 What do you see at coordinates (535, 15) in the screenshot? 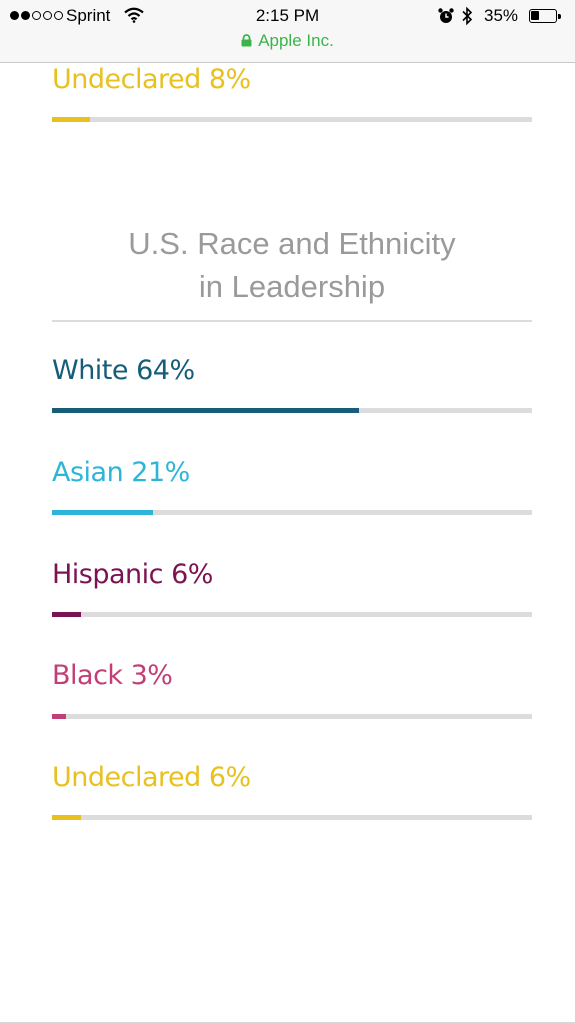
I see `battery-level-fill` at bounding box center [535, 15].